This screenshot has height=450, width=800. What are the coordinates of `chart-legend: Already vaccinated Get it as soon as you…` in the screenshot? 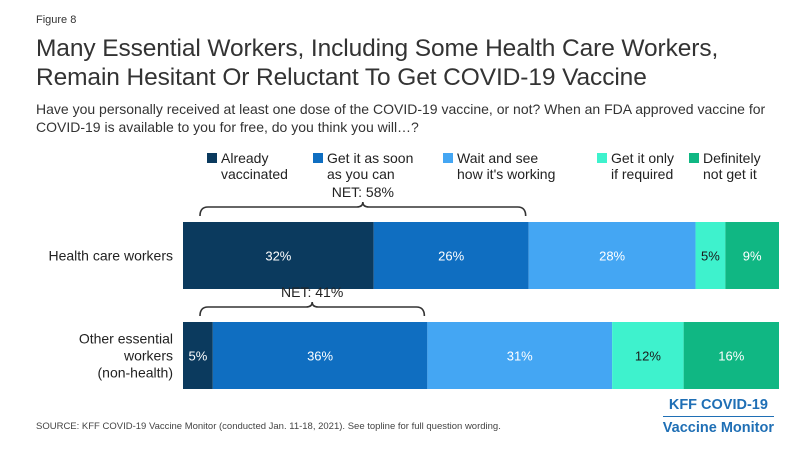 It's located at (400, 170).